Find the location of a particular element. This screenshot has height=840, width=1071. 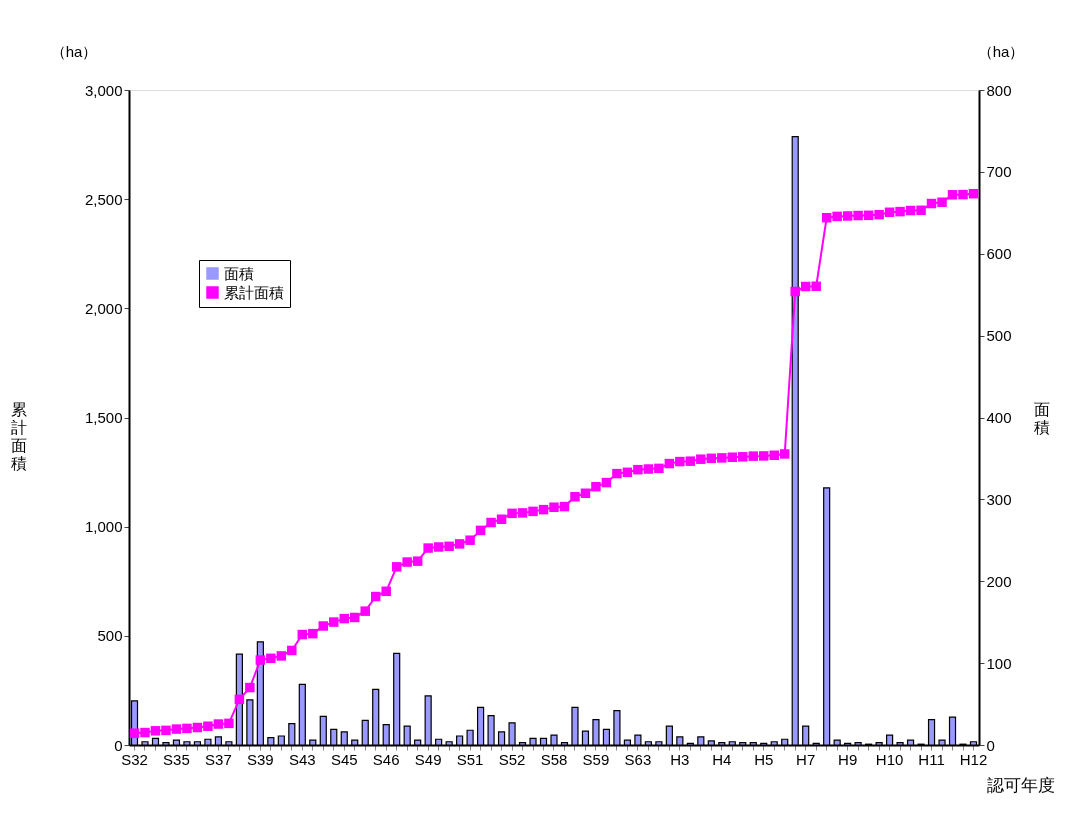

y-tick-label: 2,000 is located at coordinates (103, 308).